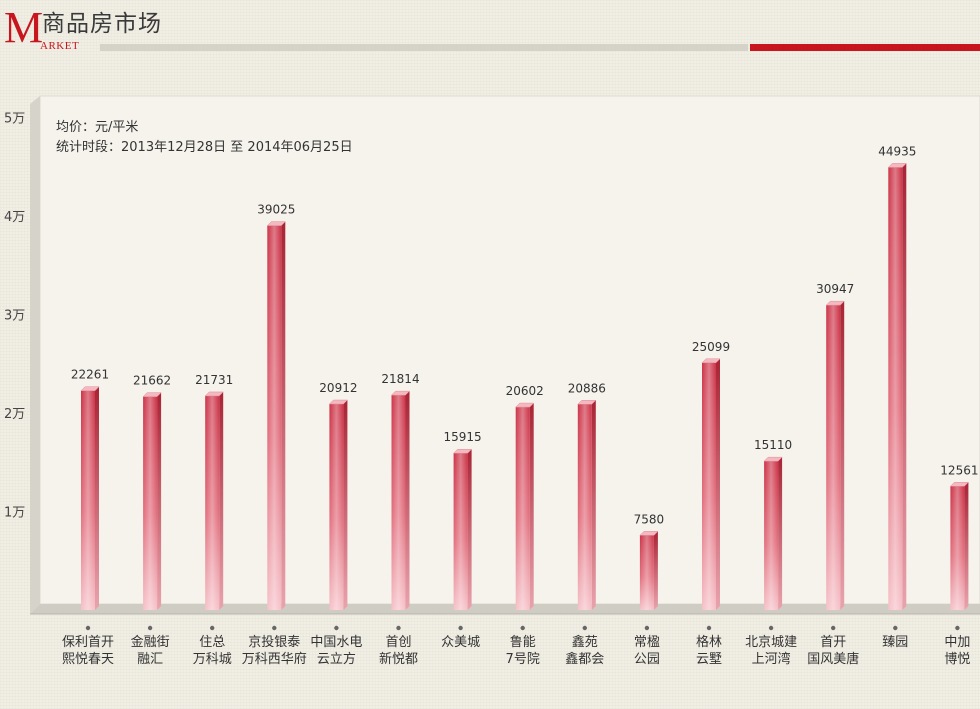  What do you see at coordinates (897, 151) in the screenshot?
I see `bar-value-label: 44935` at bounding box center [897, 151].